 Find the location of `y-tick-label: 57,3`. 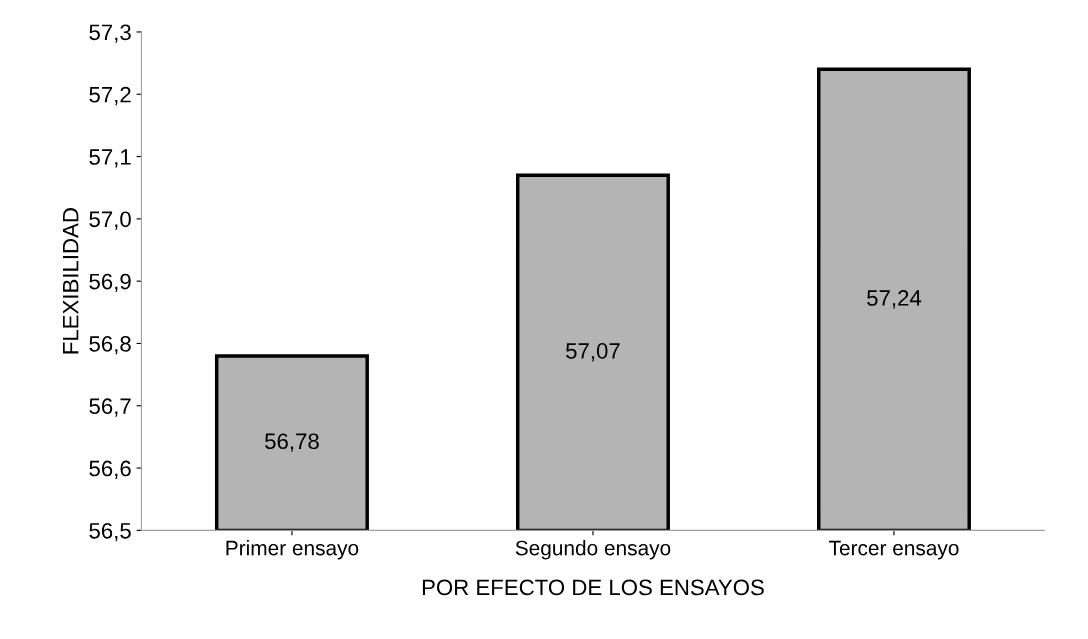

y-tick-label: 57,3 is located at coordinates (110, 33).